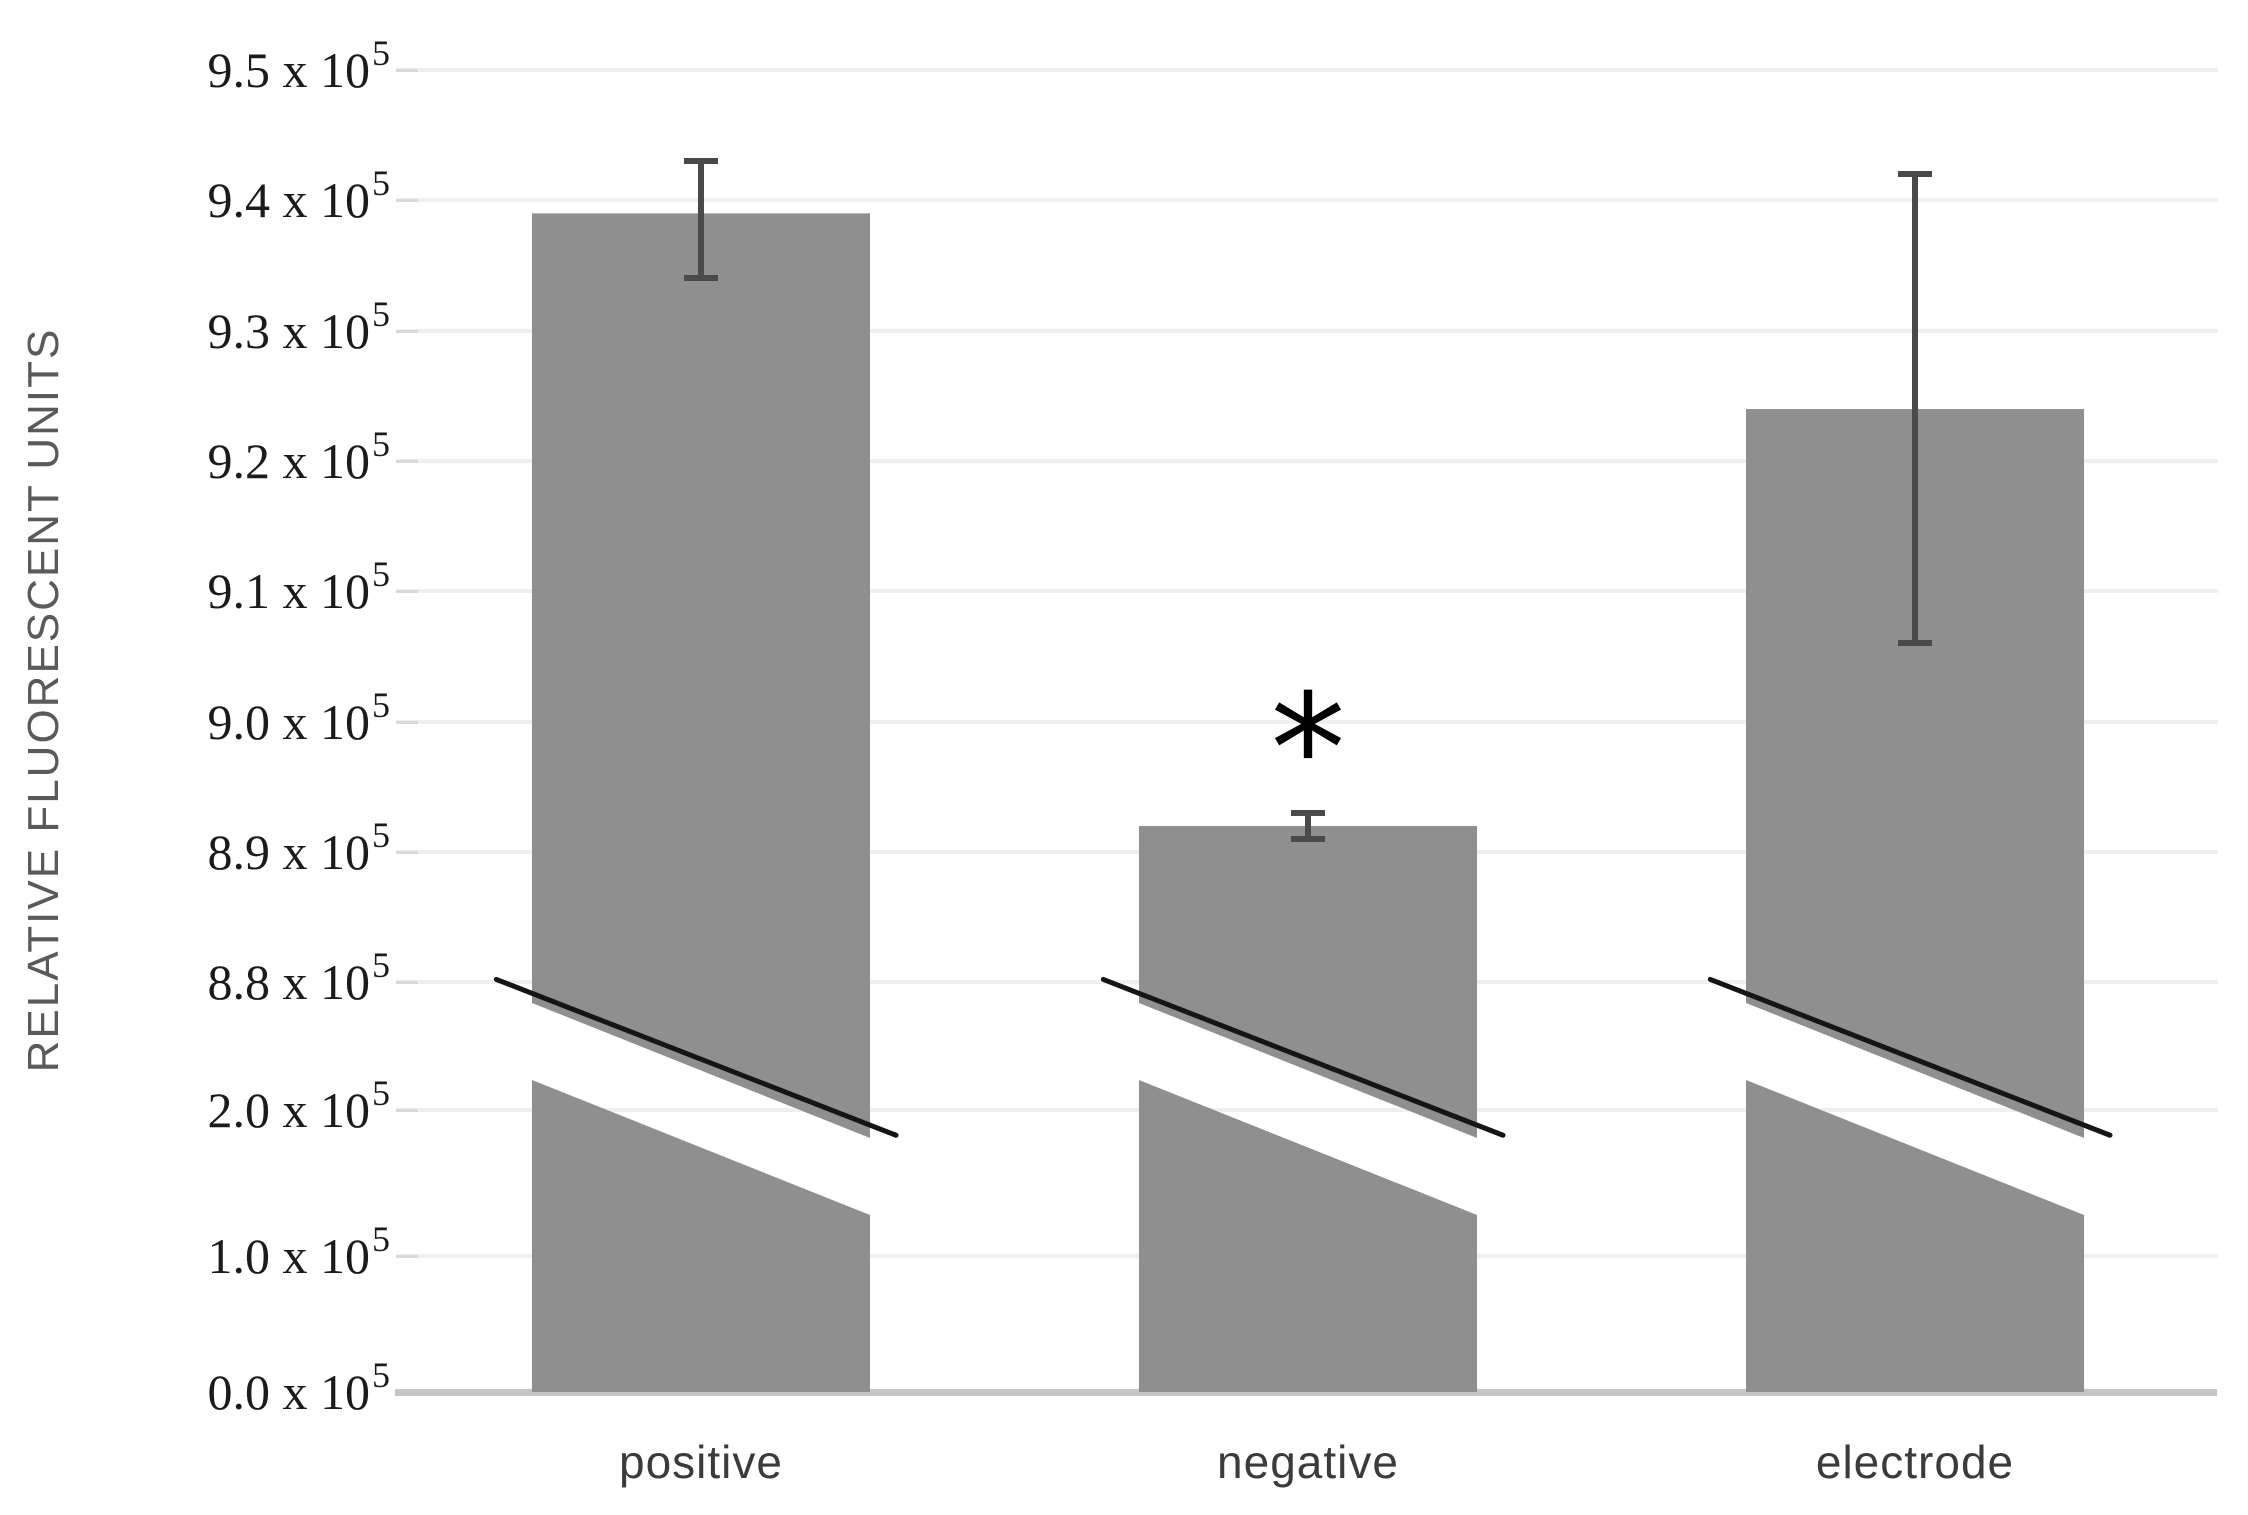 The height and width of the screenshot is (1515, 2248). What do you see at coordinates (43, 700) in the screenshot?
I see `y-axis-title: RELATIVE FLUORESCENT UNITS` at bounding box center [43, 700].